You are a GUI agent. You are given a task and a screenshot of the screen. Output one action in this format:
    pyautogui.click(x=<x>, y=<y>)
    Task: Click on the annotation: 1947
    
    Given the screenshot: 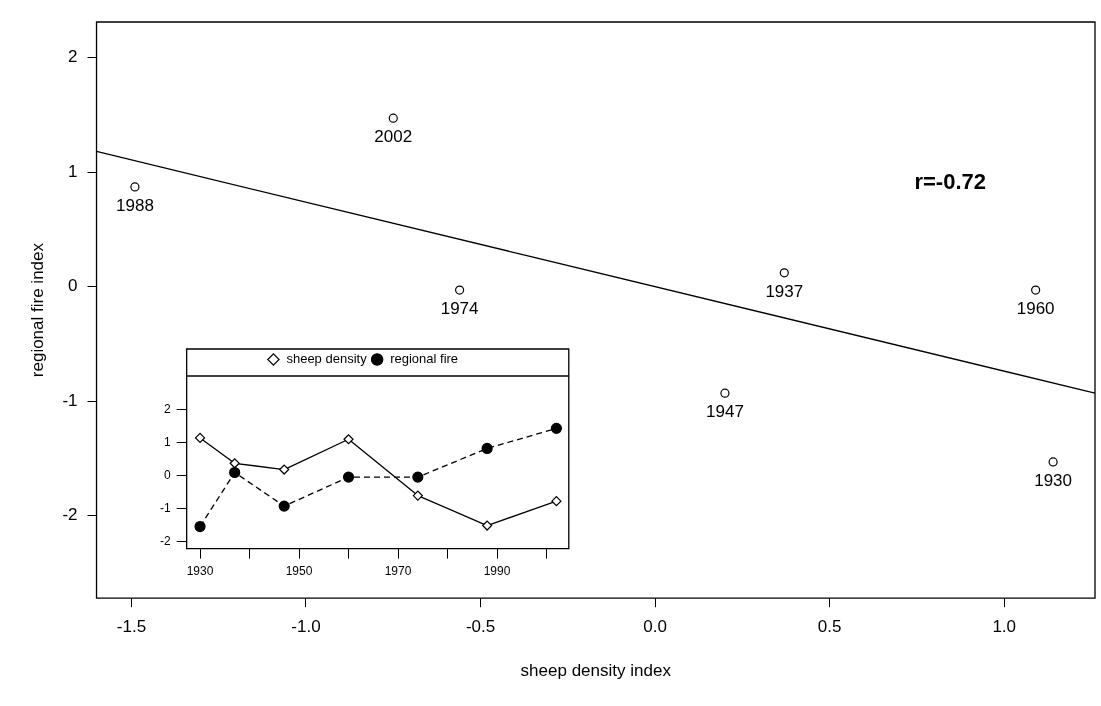 What is the action you would take?
    pyautogui.click(x=725, y=412)
    